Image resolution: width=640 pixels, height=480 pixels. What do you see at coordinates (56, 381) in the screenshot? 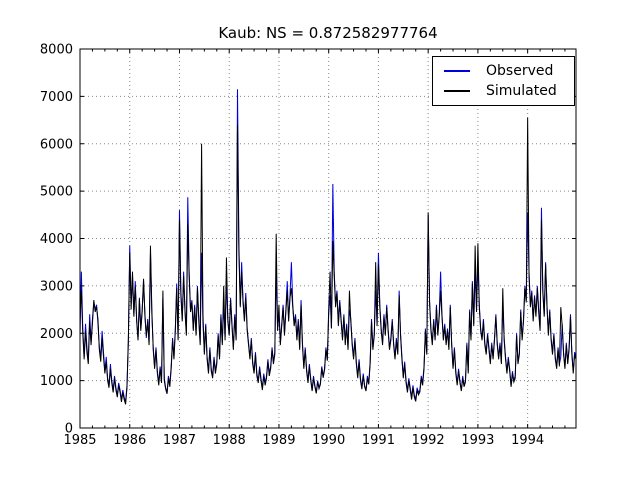
I see `y-tick-label: 1000` at bounding box center [56, 381].